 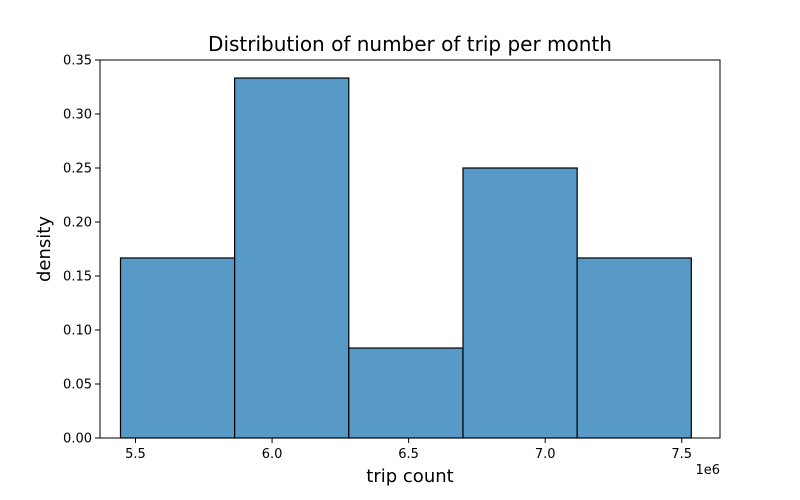 I want to click on y-tick-label: 0.25, so click(x=77, y=169).